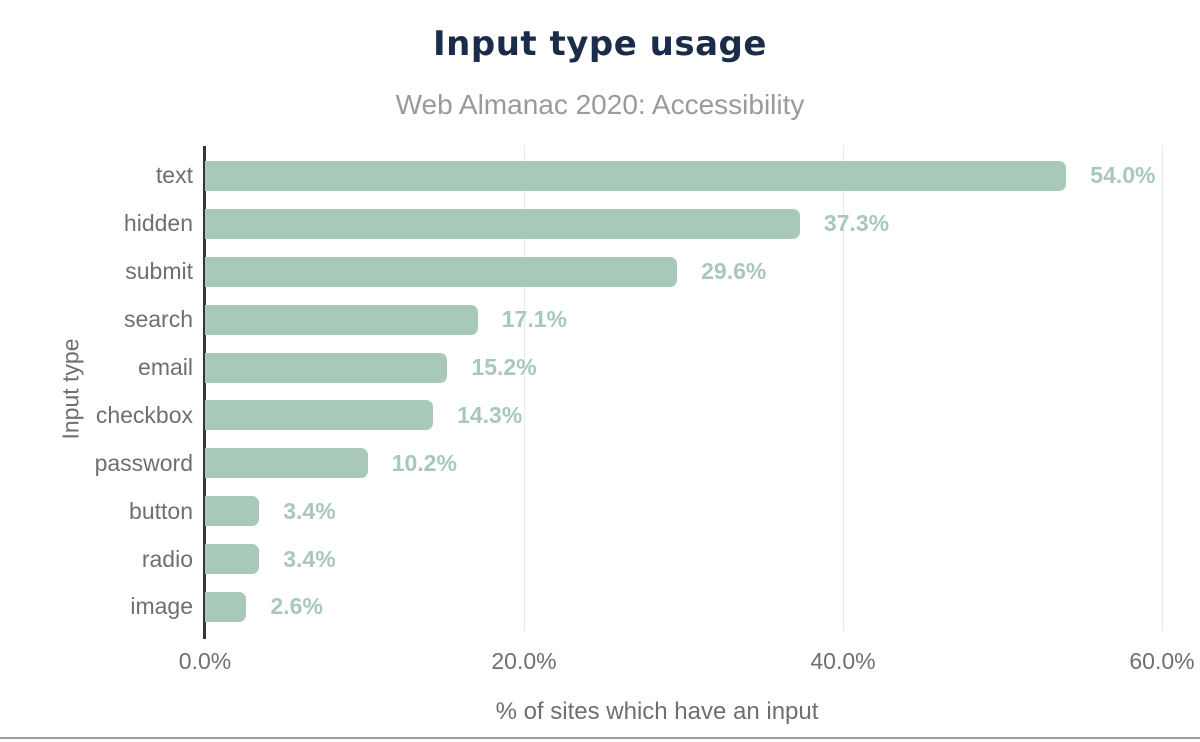 Image resolution: width=1200 pixels, height=742 pixels. What do you see at coordinates (161, 510) in the screenshot?
I see `category-label: button` at bounding box center [161, 510].